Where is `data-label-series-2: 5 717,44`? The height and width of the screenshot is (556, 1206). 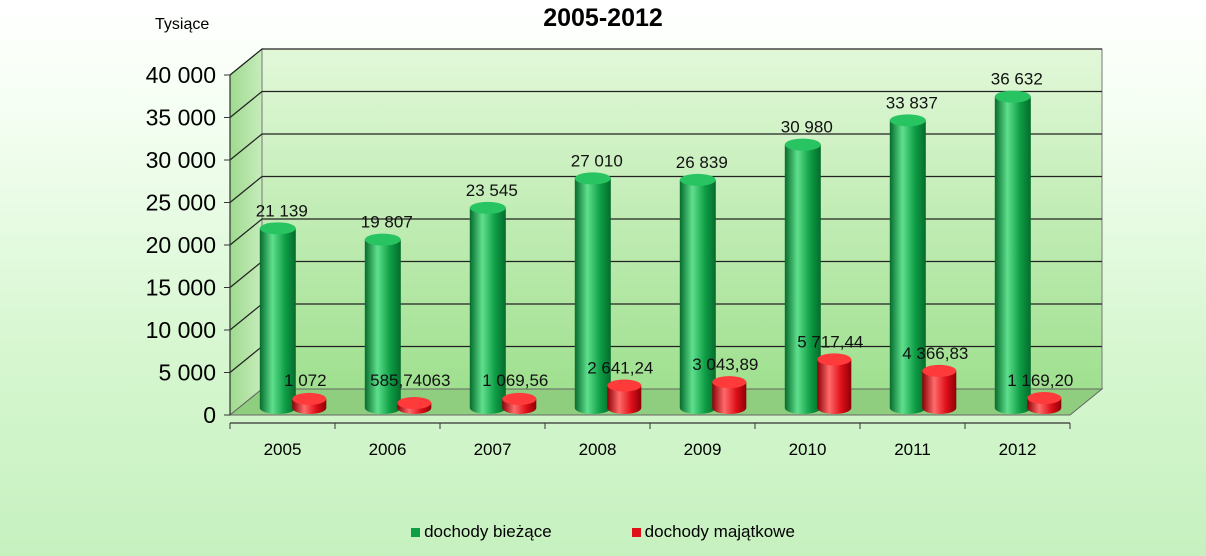 data-label-series-2: 5 717,44 is located at coordinates (830, 341).